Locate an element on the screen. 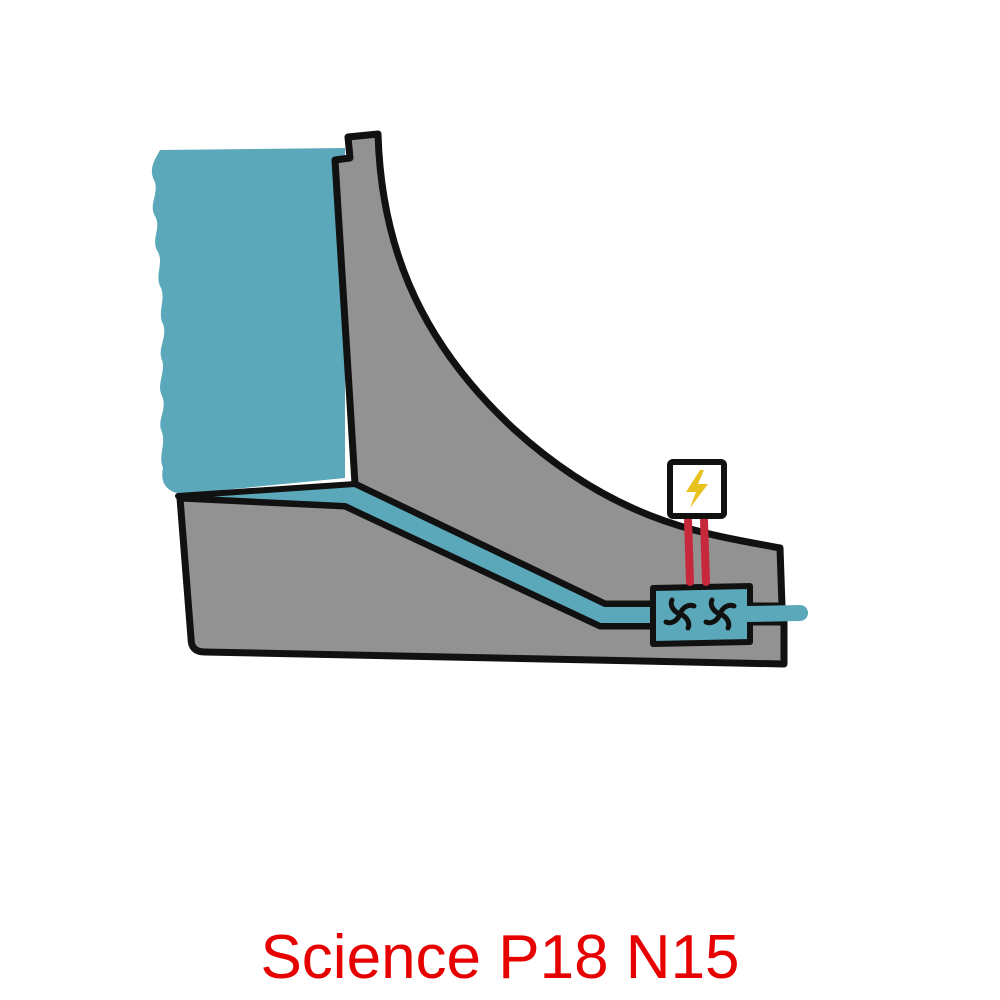 The image size is (1000, 1000). power-wires is located at coordinates (697, 551).